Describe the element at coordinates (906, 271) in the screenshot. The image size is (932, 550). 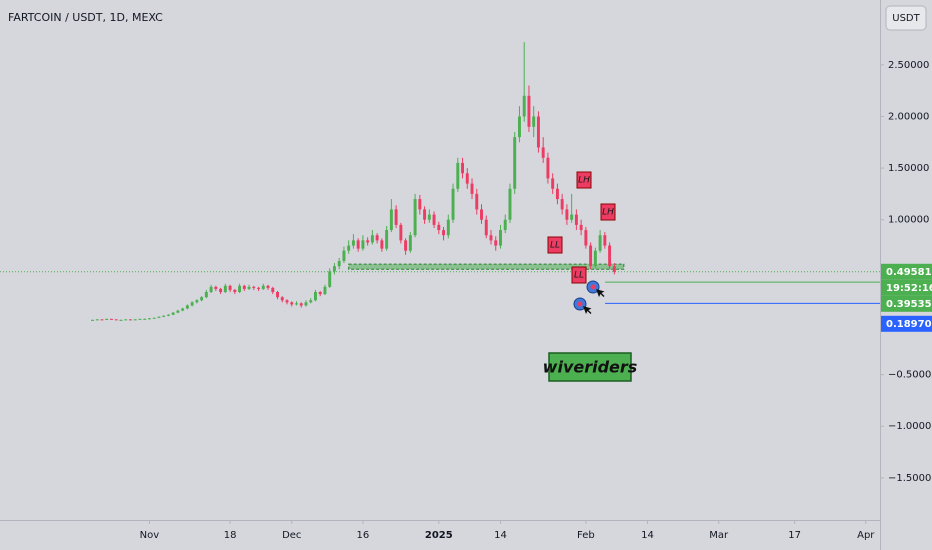
I see `current-price-label-bg` at that location.